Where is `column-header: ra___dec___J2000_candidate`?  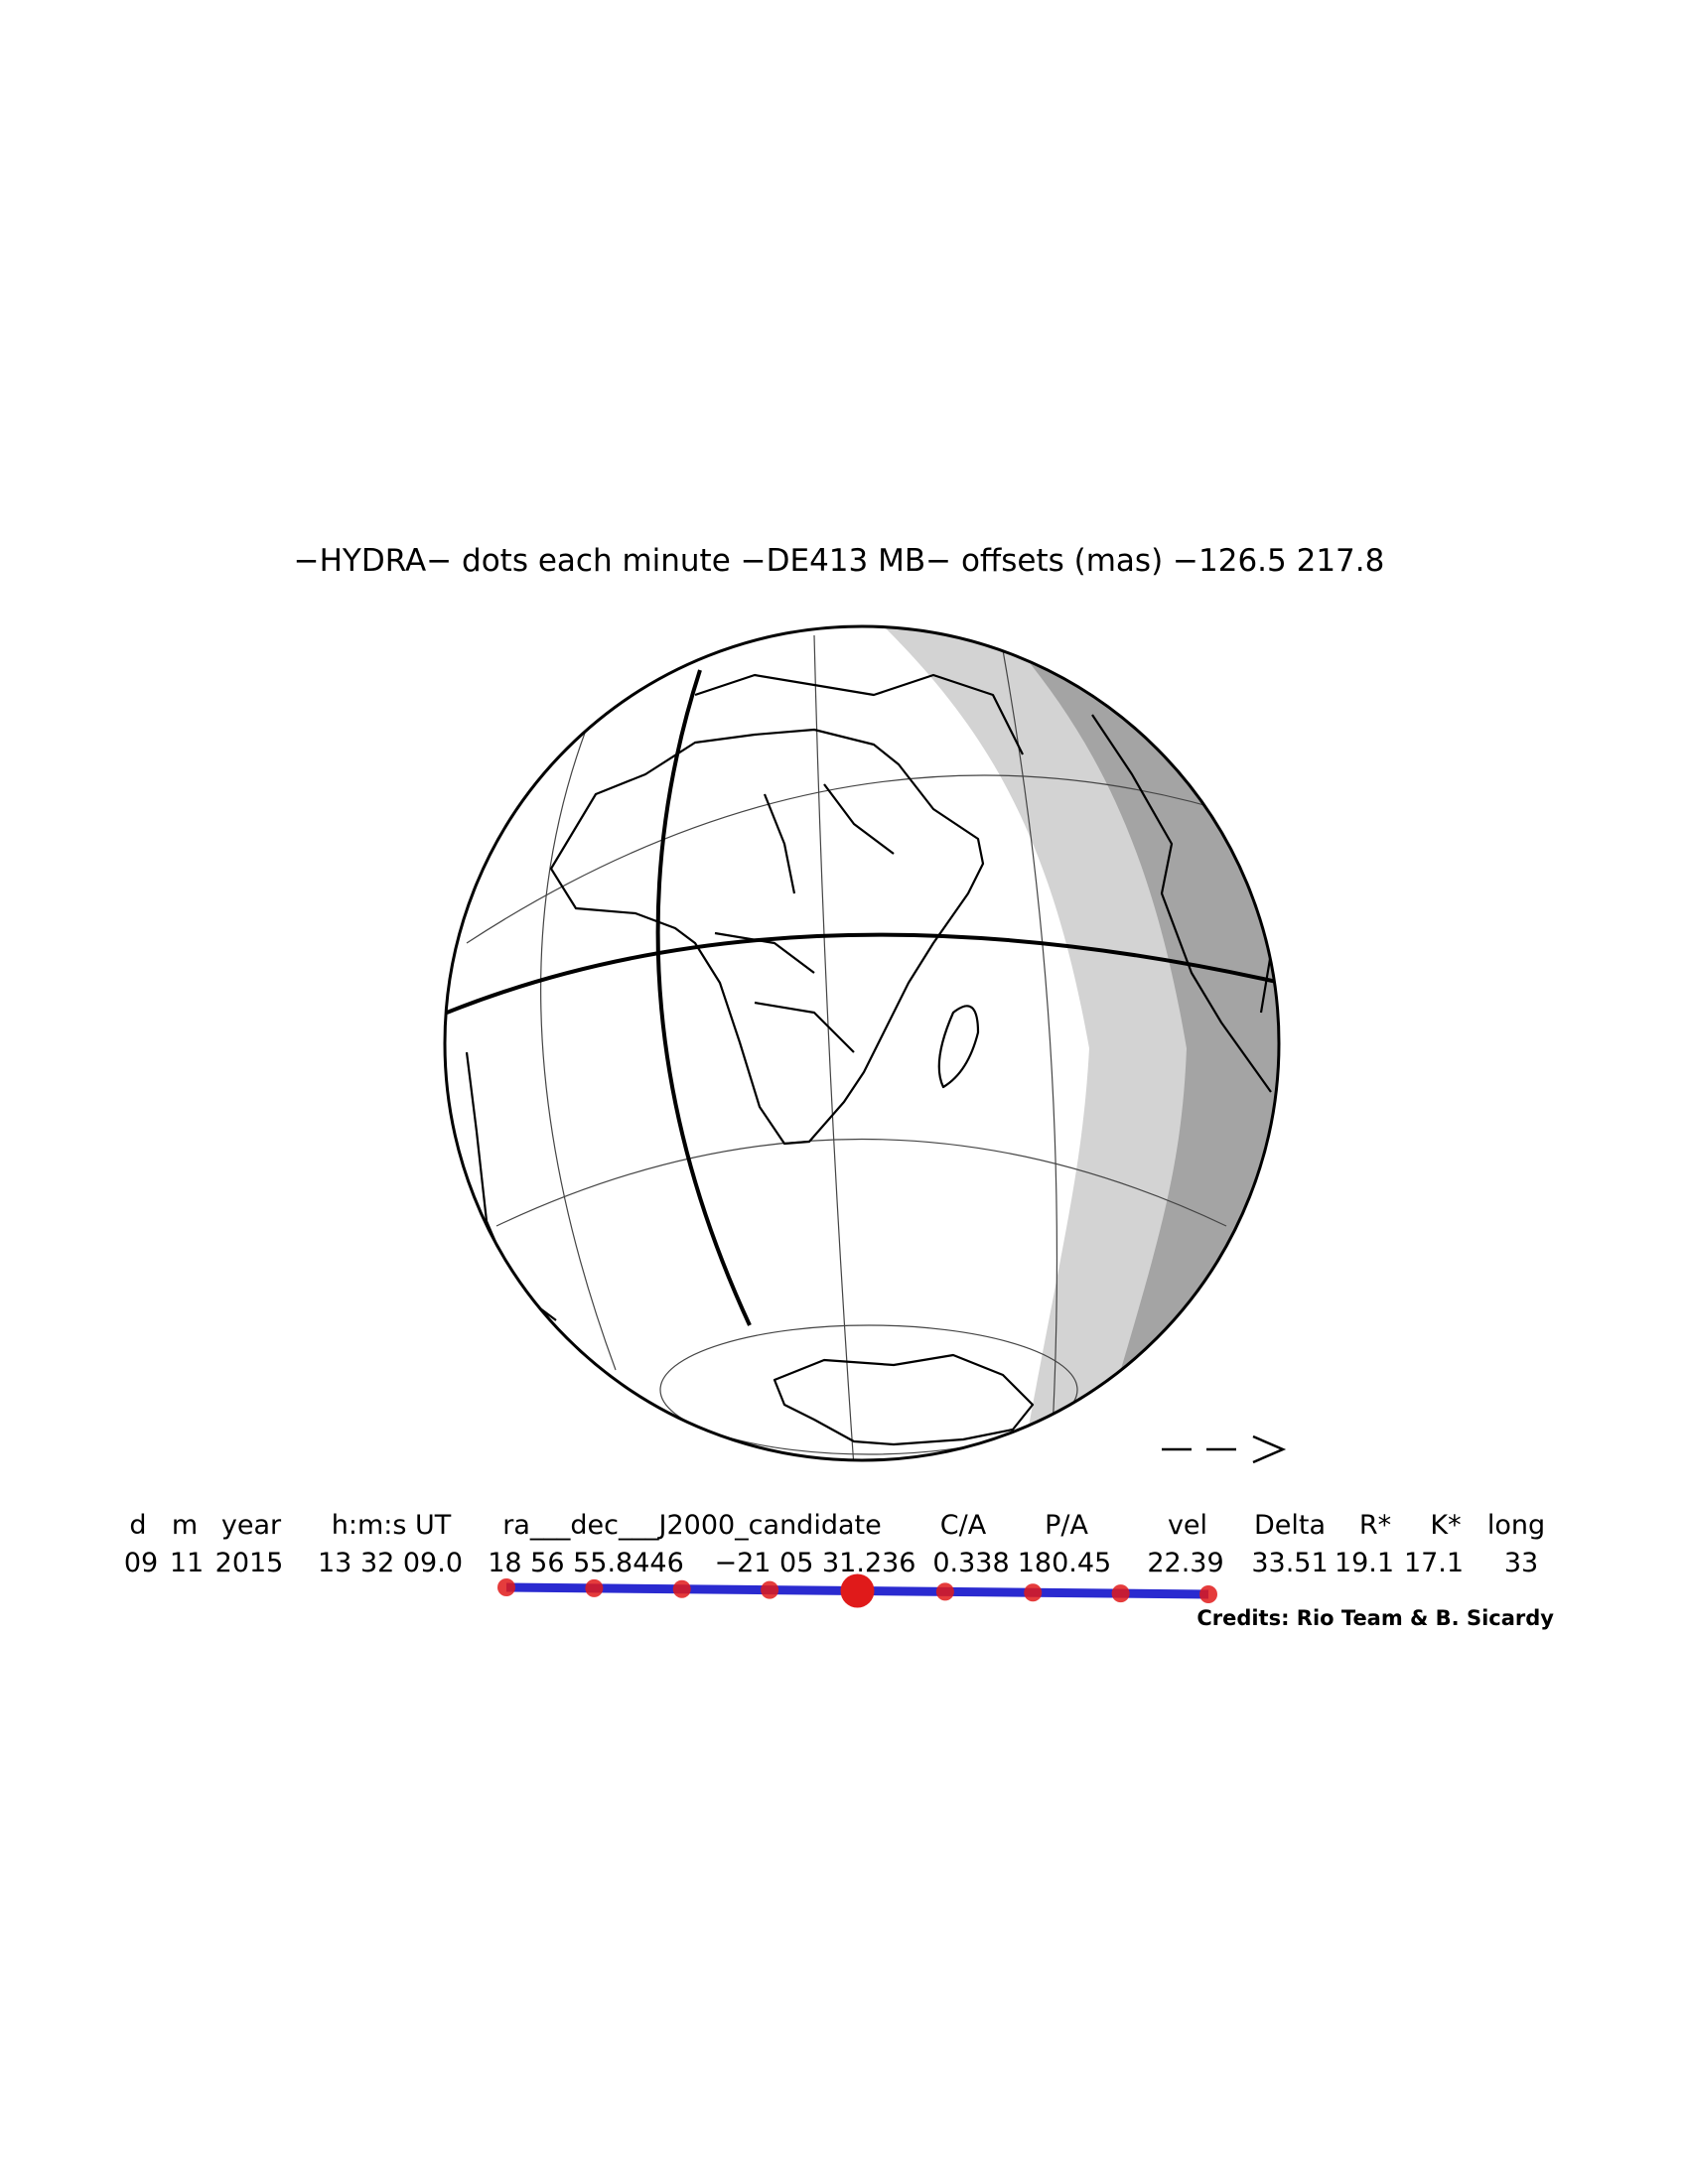
column-header: ra___dec___J2000_candidate is located at coordinates (691, 1525).